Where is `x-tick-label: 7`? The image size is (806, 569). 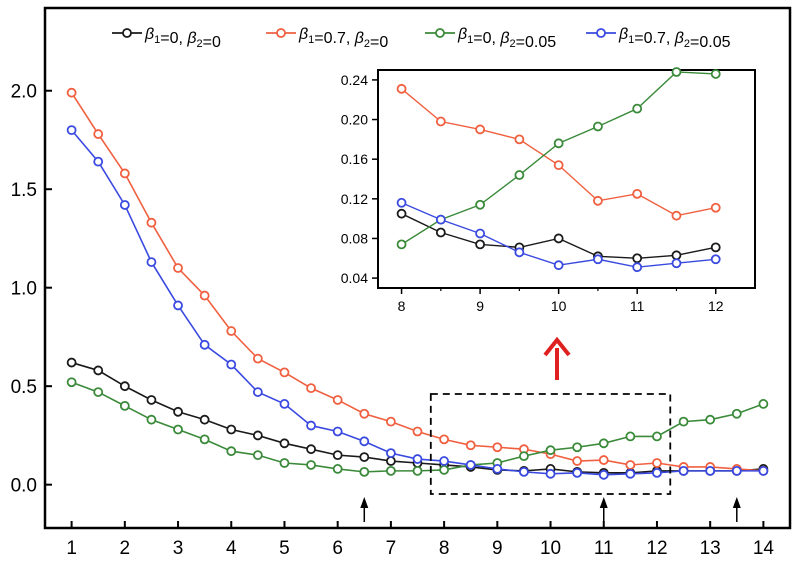
x-tick-label: 7 is located at coordinates (391, 548).